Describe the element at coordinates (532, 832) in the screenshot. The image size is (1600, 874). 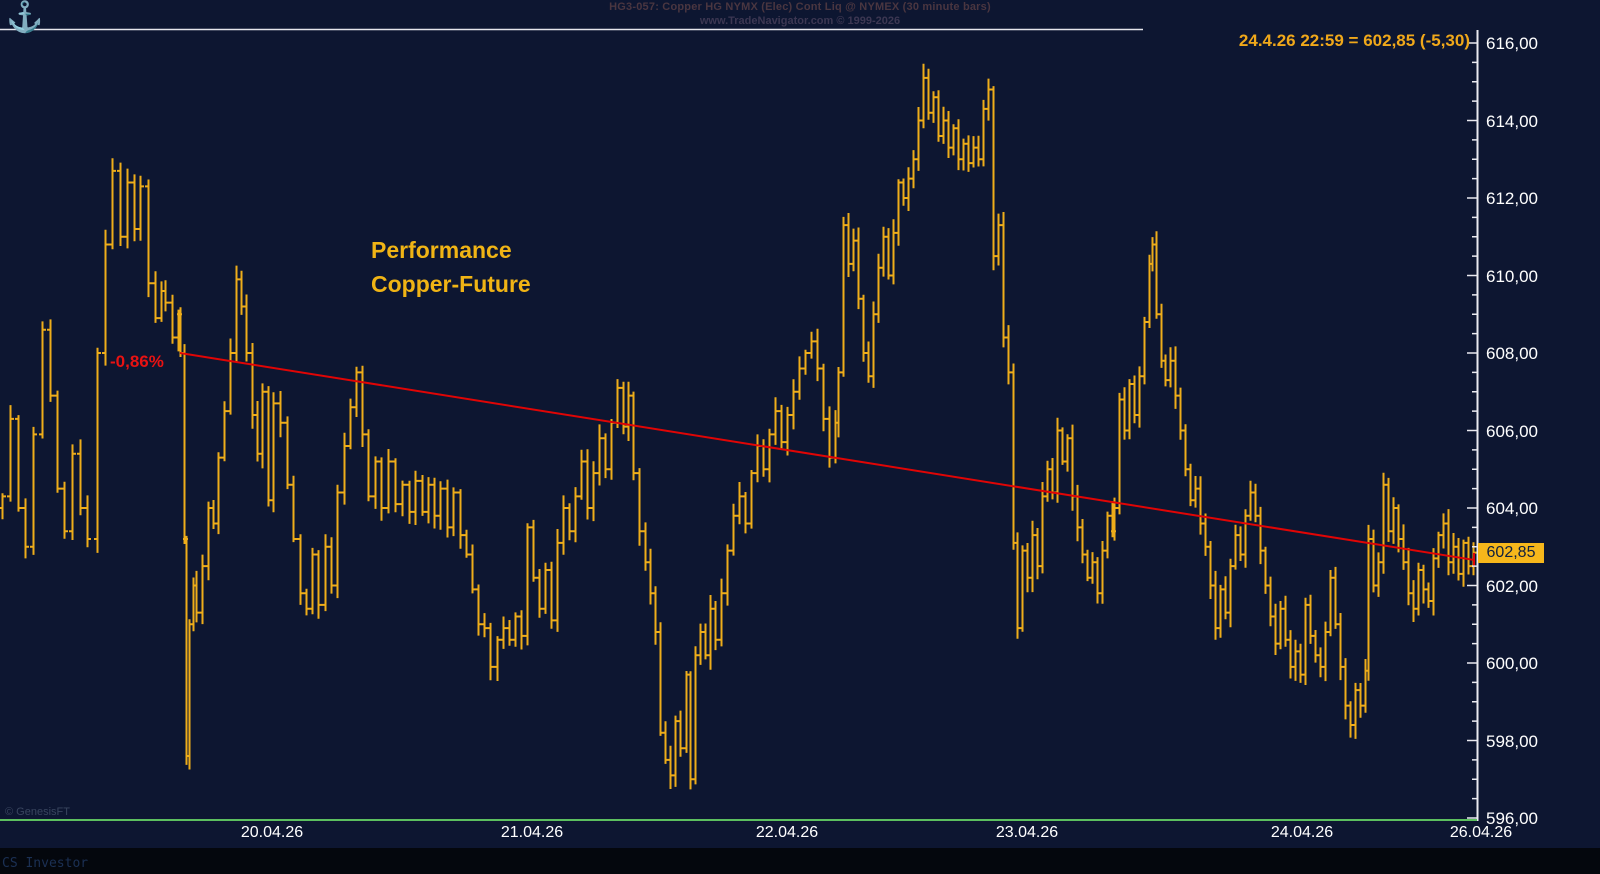
I see `x-axis-label: 21.04.26` at that location.